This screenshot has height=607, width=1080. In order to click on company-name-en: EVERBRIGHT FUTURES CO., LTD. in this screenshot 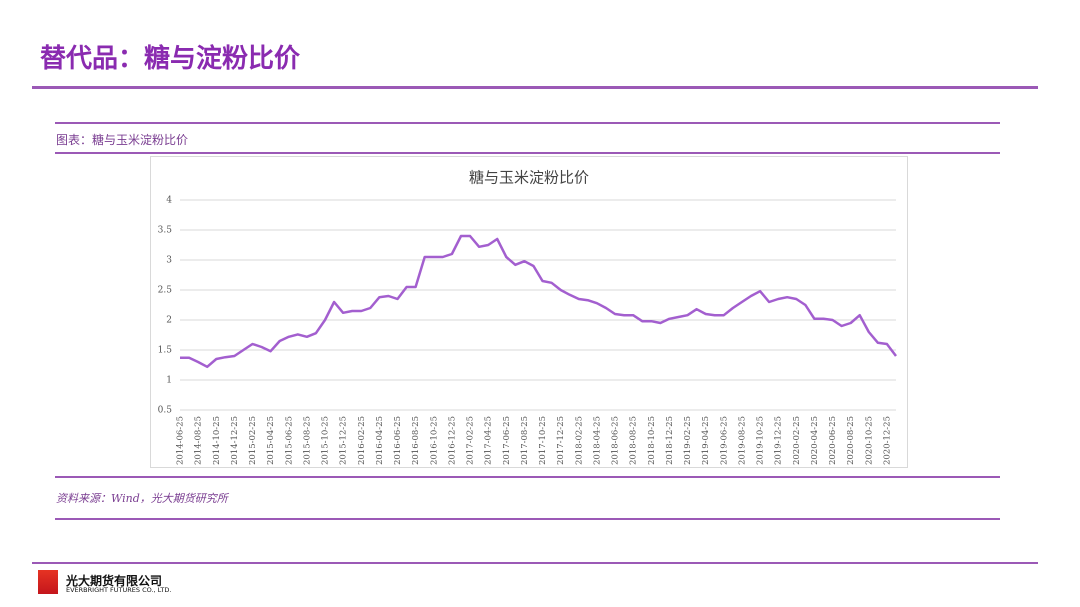, I will do `click(119, 590)`.